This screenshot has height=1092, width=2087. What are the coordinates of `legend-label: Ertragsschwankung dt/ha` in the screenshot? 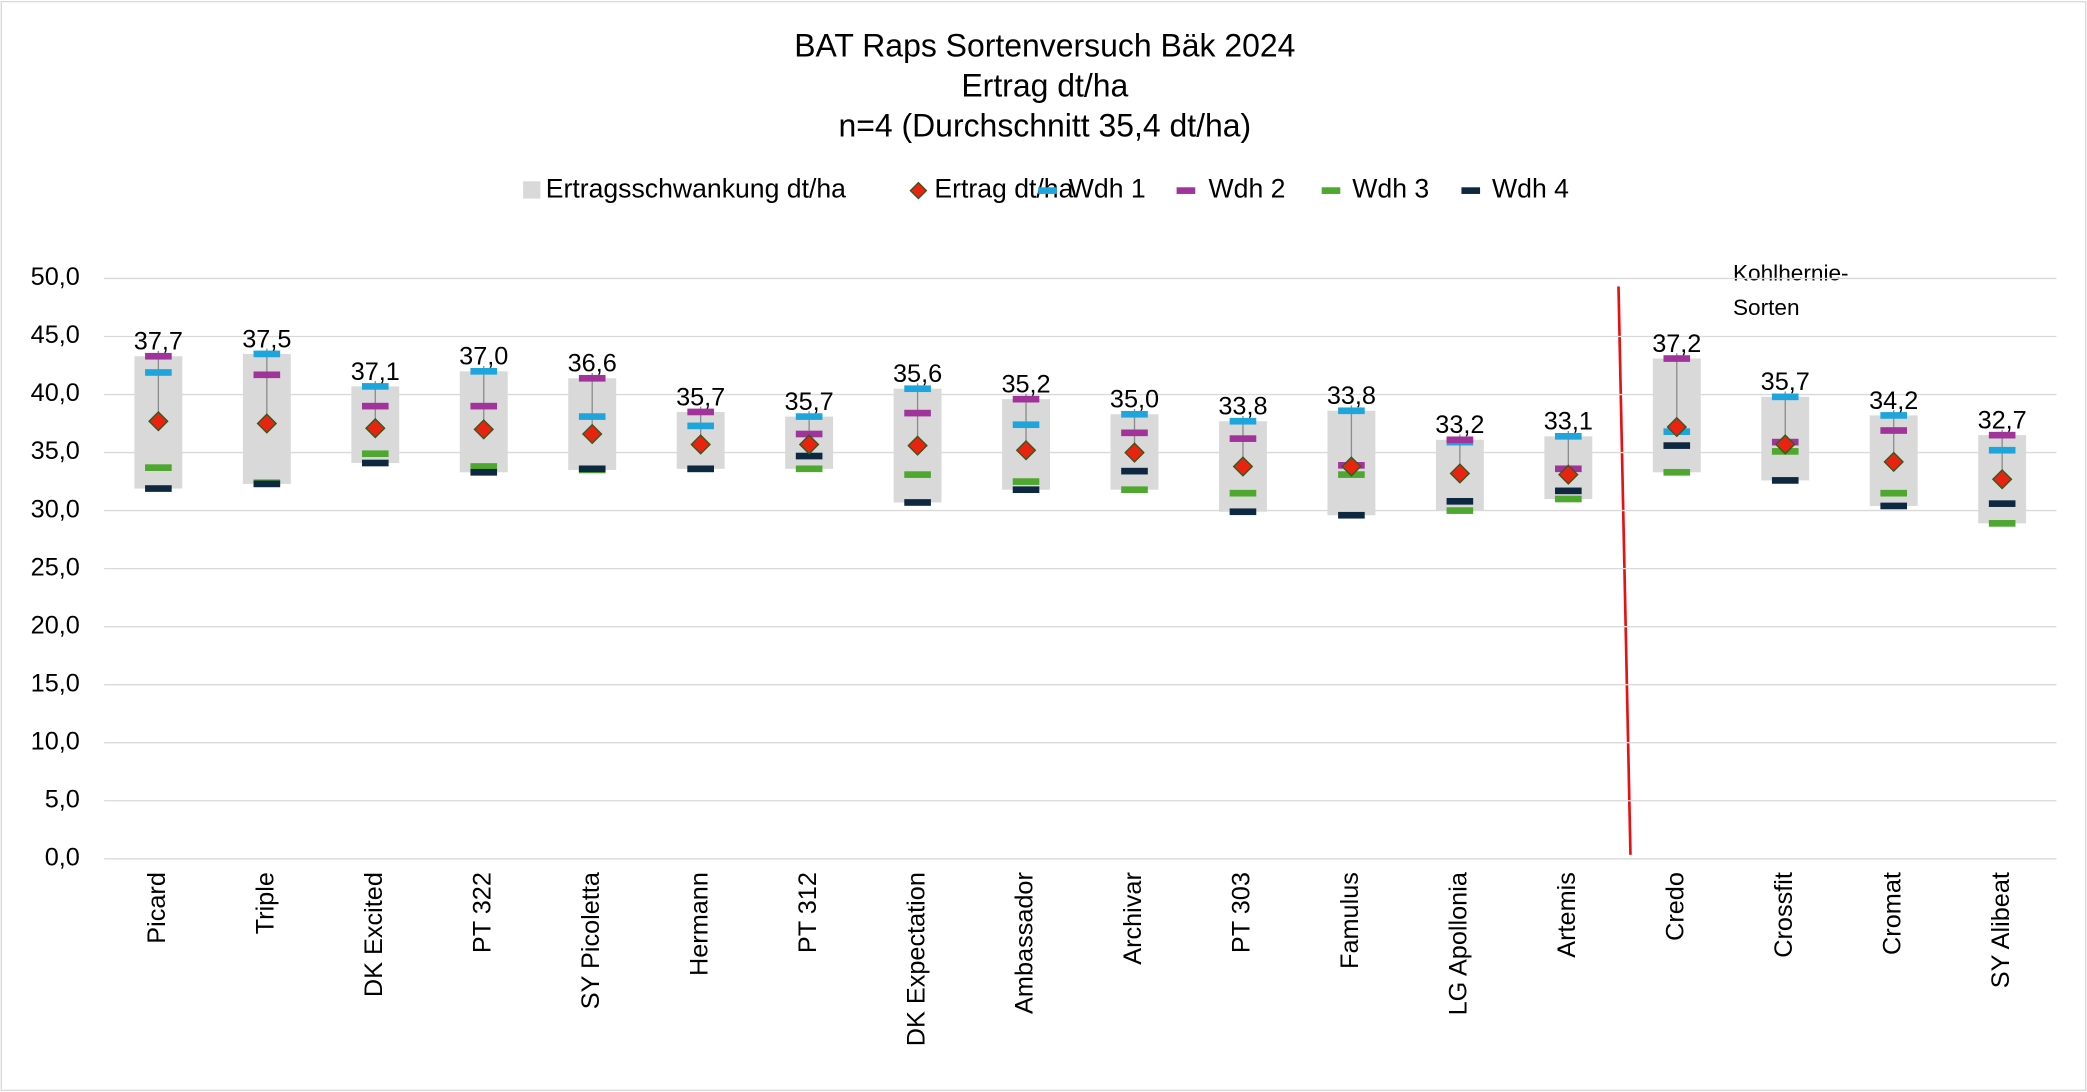 It's located at (696, 189).